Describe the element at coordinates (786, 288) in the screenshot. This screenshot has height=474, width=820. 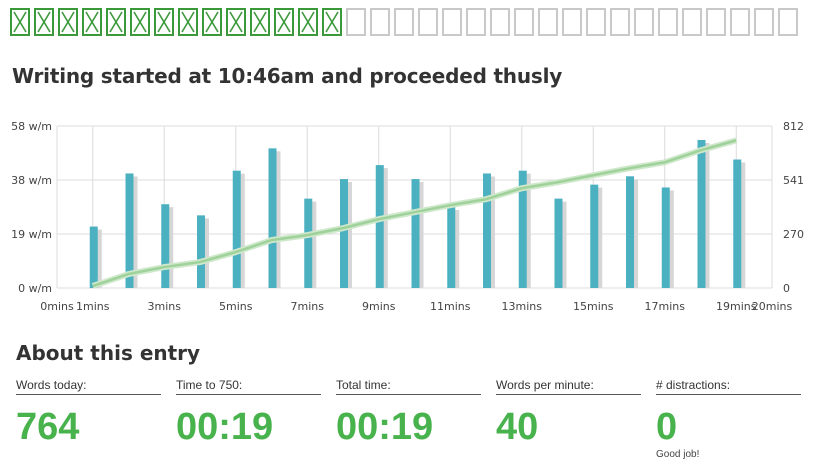
I see `y-tick-label-right: 0` at that location.